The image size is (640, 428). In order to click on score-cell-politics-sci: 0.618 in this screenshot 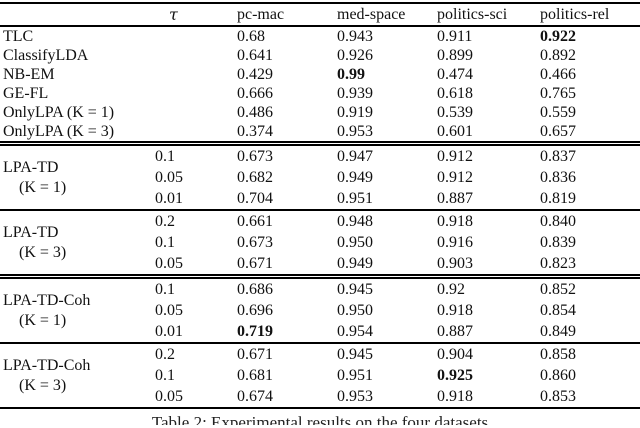, I will do `click(455, 93)`.